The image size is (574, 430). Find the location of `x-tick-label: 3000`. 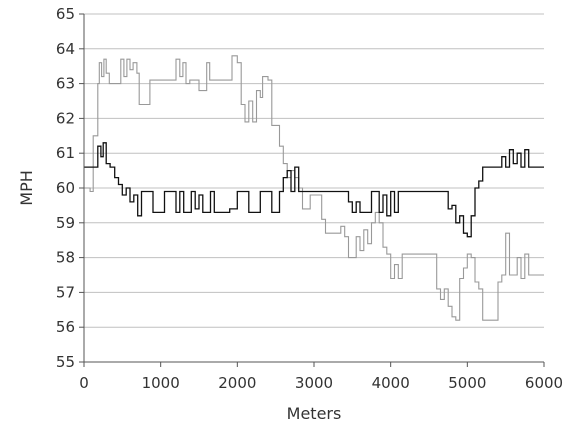

x-tick-label: 3000 is located at coordinates (314, 383).